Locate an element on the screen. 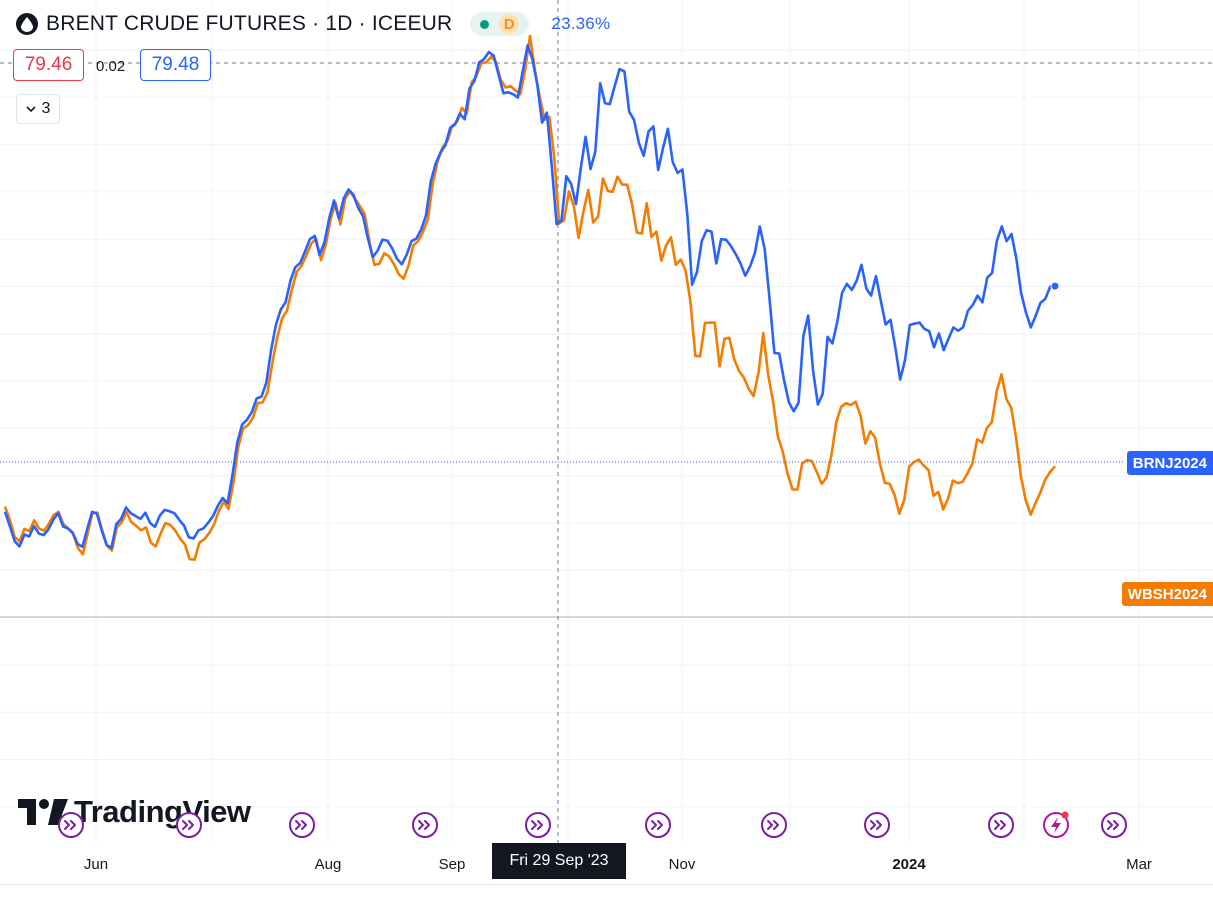 The width and height of the screenshot is (1213, 904). chevron-down-icon is located at coordinates (30, 108).